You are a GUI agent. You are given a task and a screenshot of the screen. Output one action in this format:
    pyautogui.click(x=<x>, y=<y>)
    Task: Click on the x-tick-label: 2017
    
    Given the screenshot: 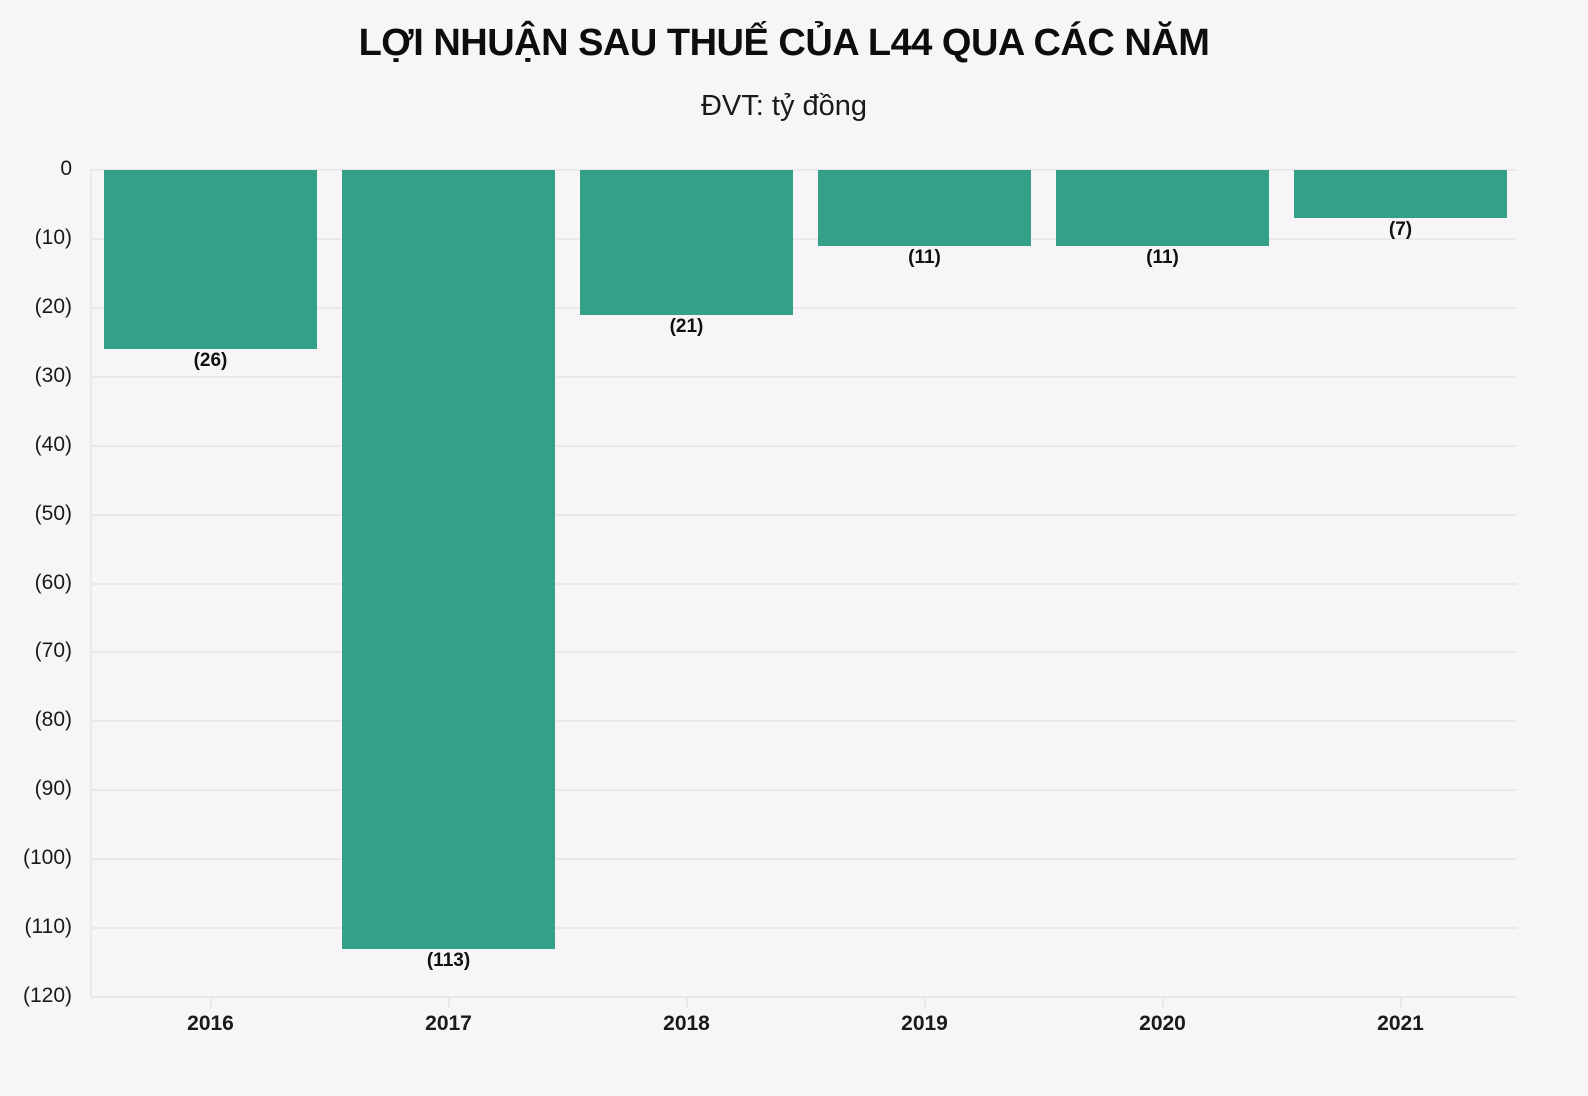 What is the action you would take?
    pyautogui.click(x=448, y=1023)
    